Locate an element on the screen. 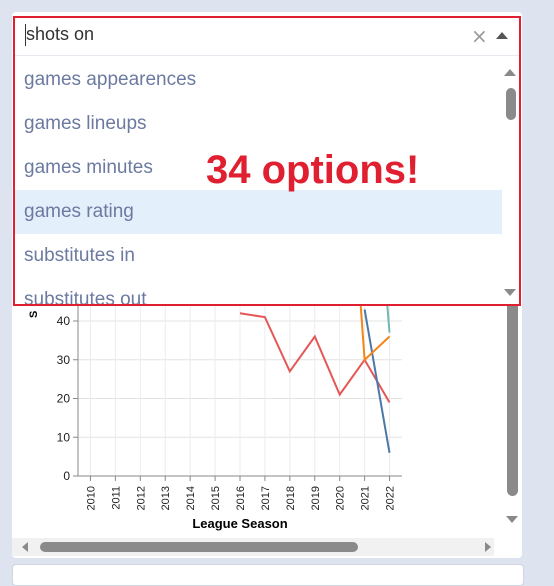 The height and width of the screenshot is (586, 554). option-item: games lineups is located at coordinates (85, 123).